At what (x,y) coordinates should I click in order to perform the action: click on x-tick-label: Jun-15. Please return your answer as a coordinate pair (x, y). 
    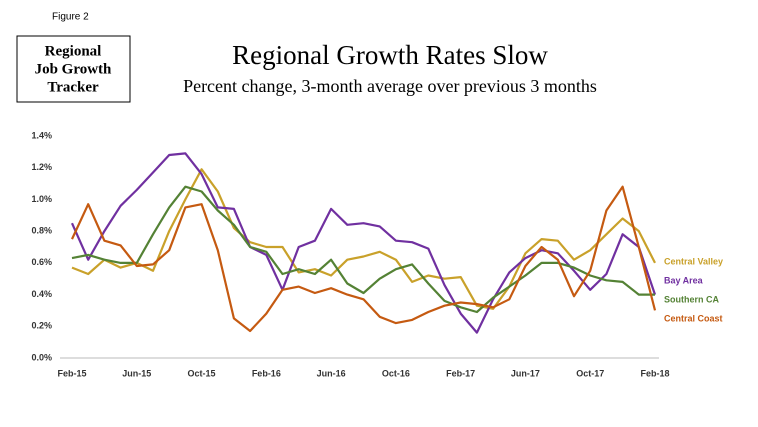
    Looking at the image, I should click on (136, 373).